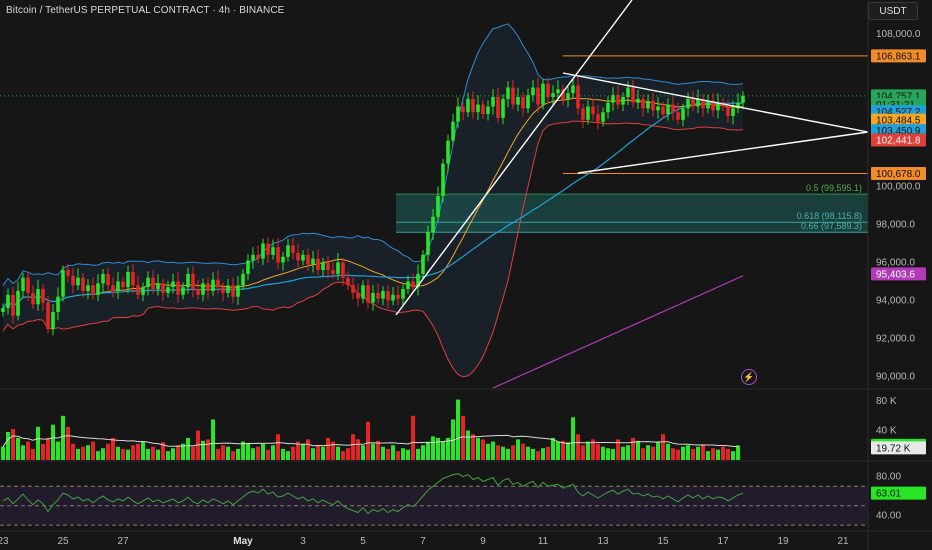 This screenshot has width=932, height=550. I want to click on volume-axis-label-bg, so click(898, 448).